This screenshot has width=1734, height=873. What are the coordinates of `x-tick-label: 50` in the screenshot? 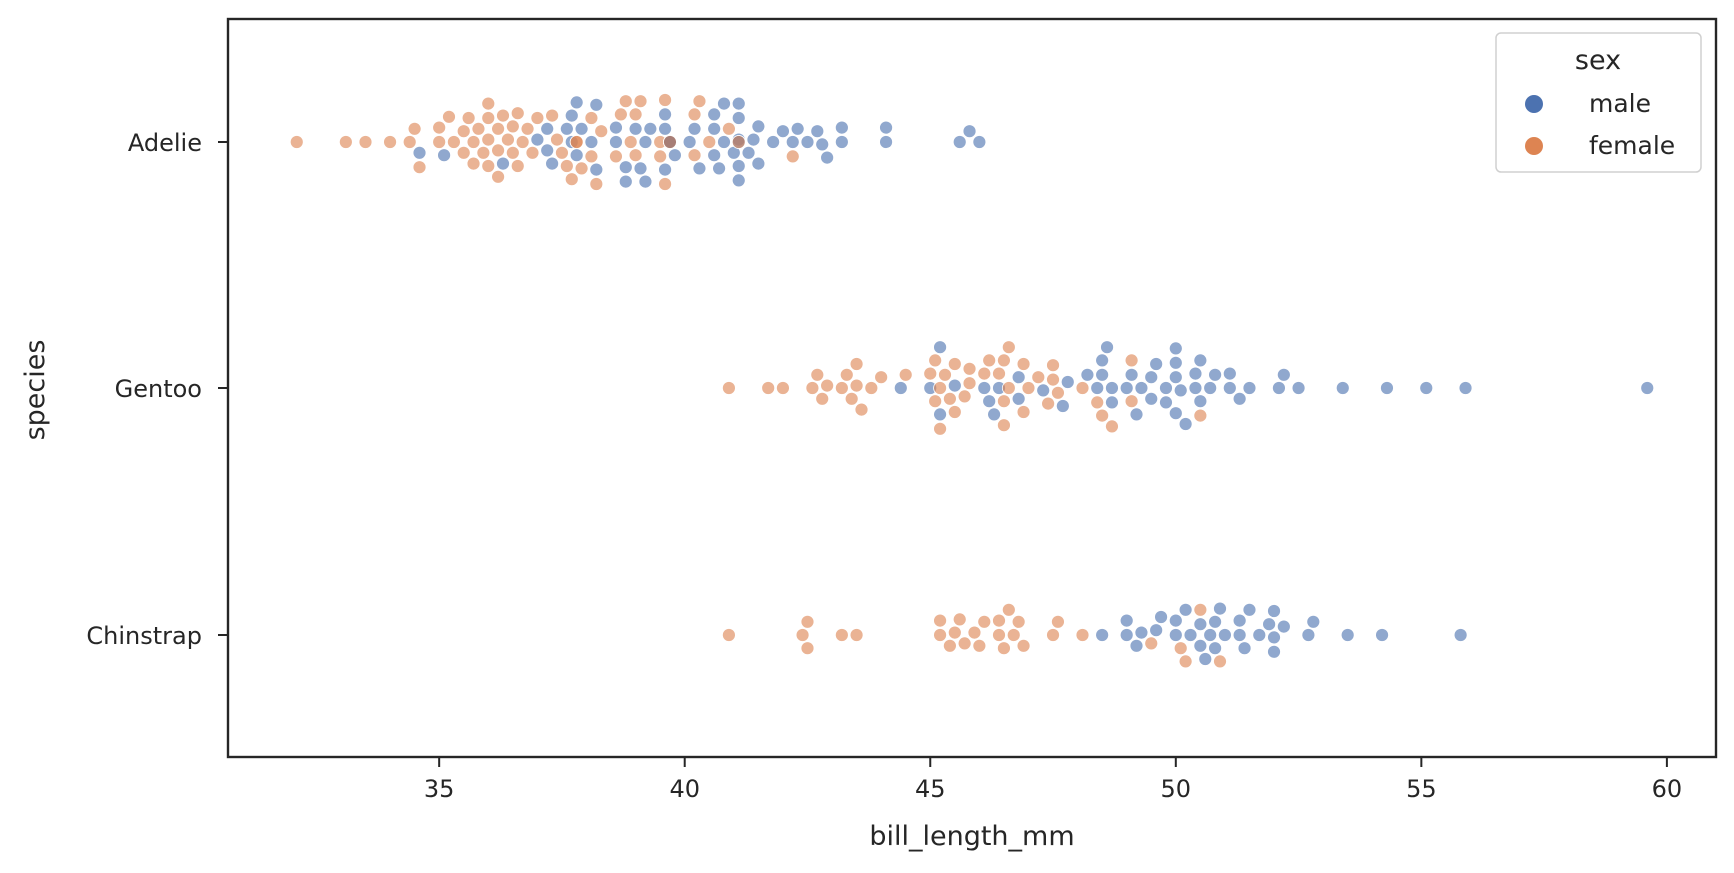 It's located at (1176, 789).